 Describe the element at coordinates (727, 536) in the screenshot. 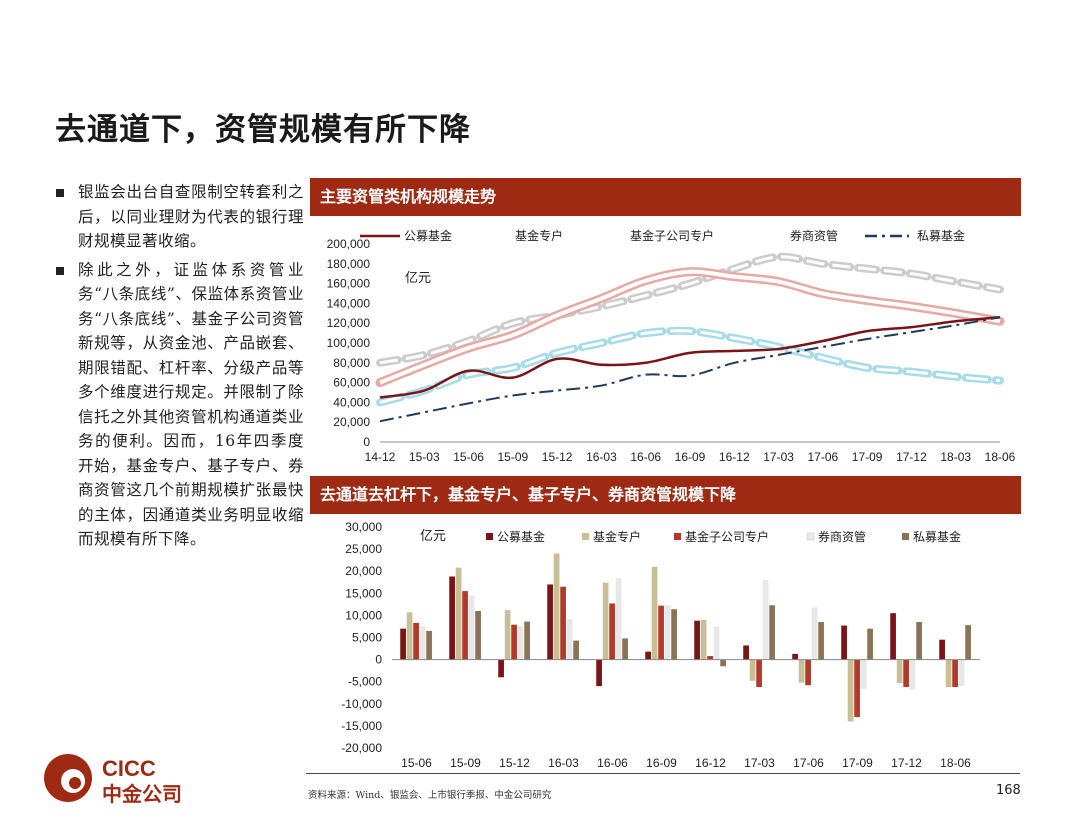

I see `legend-label: 基金子公司专户` at that location.